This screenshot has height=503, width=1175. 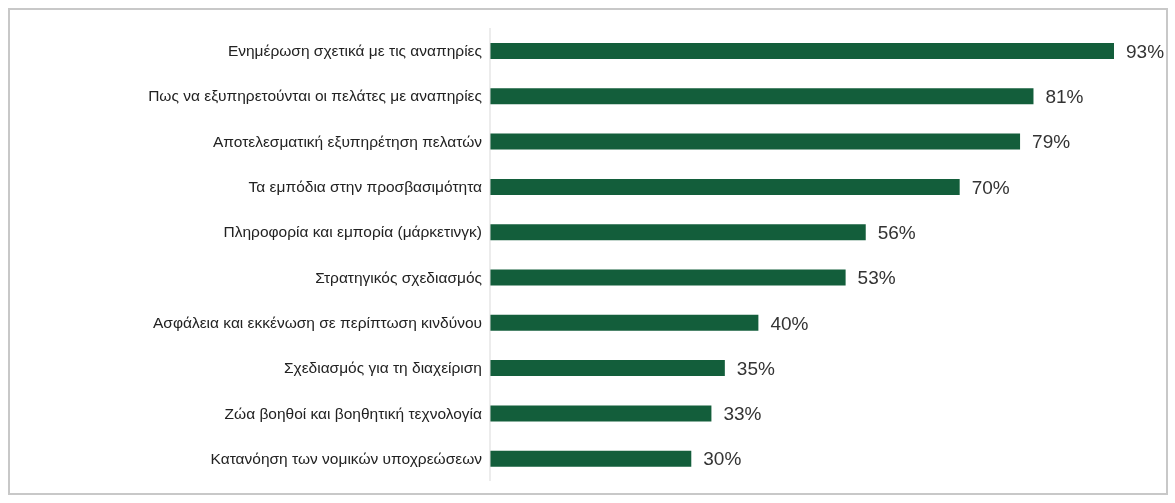 I want to click on data-label: 53%, so click(x=876, y=278).